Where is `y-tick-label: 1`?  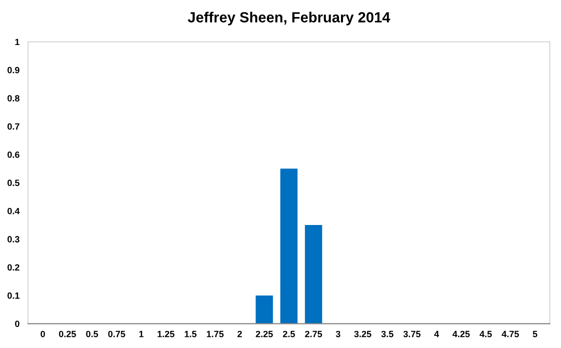 y-tick-label: 1 is located at coordinates (17, 42).